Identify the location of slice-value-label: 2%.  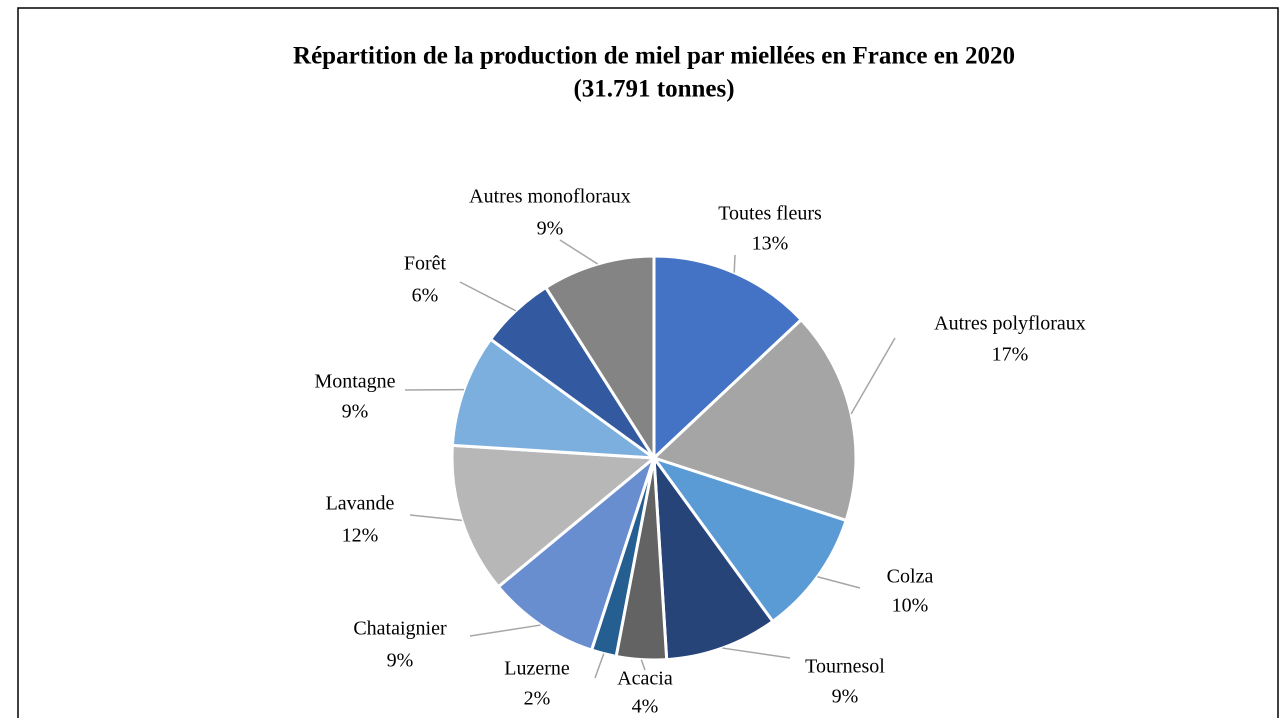
(537, 699).